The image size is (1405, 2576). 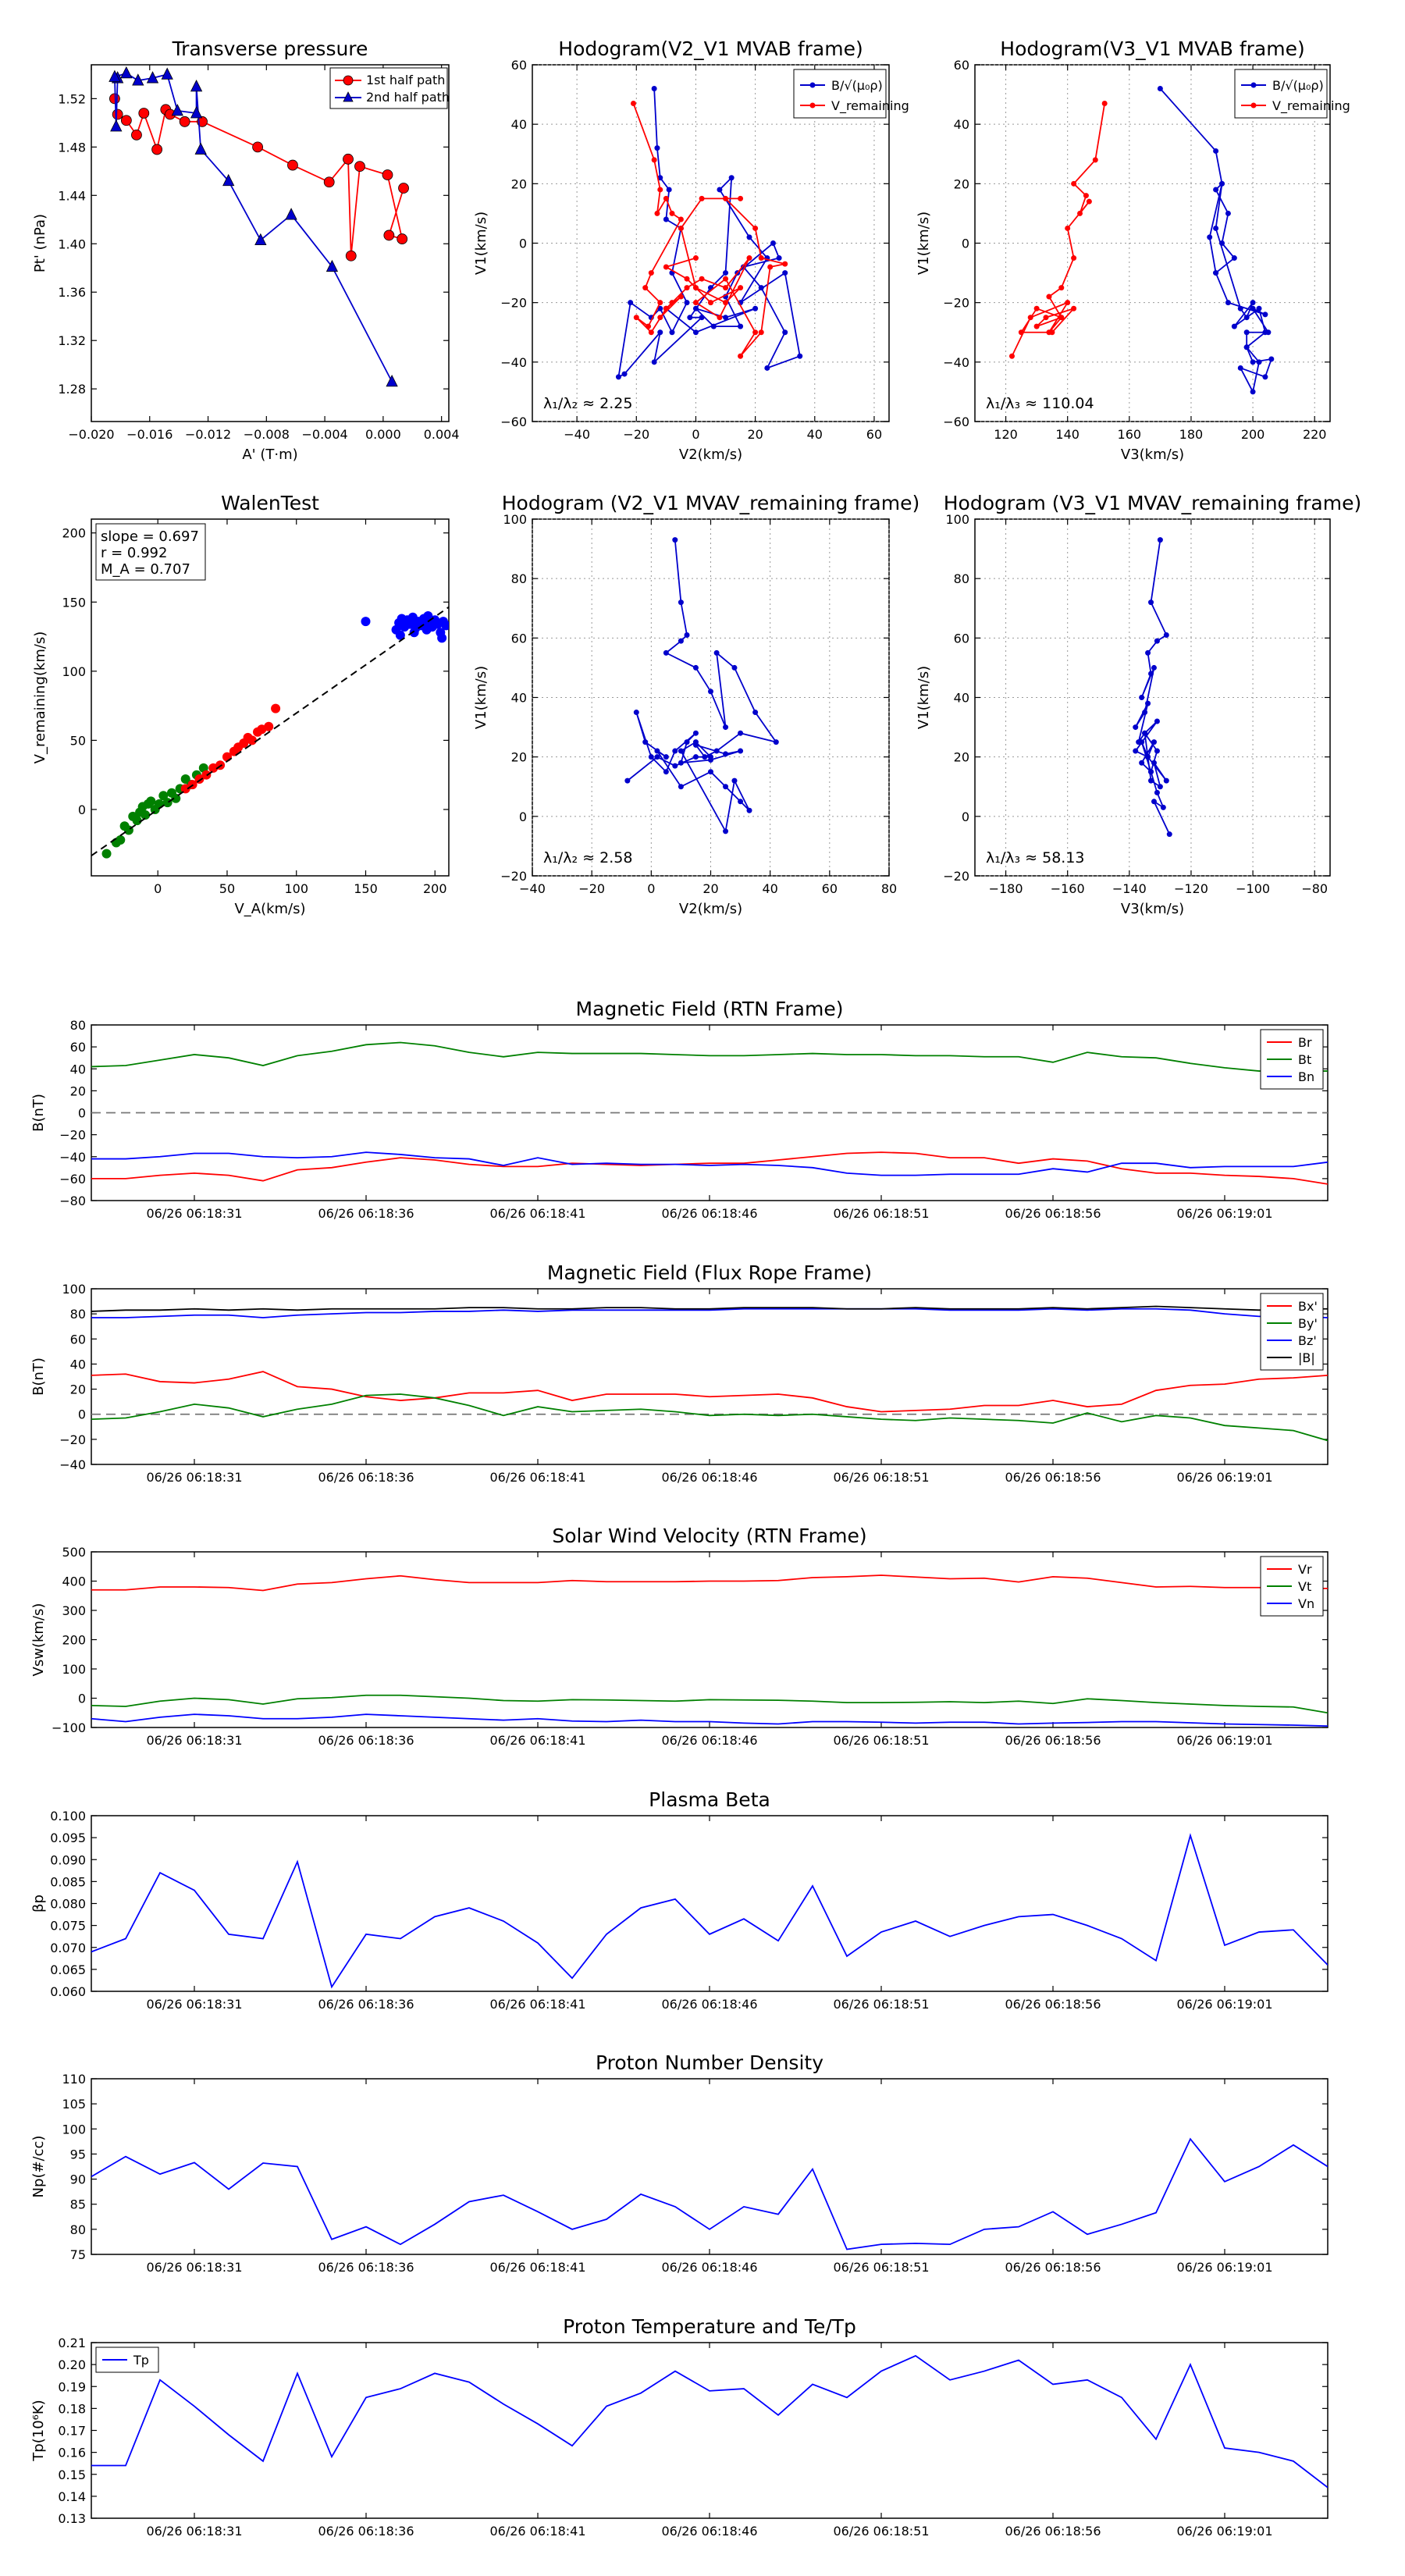 What do you see at coordinates (709, 1213) in the screenshot?
I see `x-tick-label: 06/26 06:18:46` at bounding box center [709, 1213].